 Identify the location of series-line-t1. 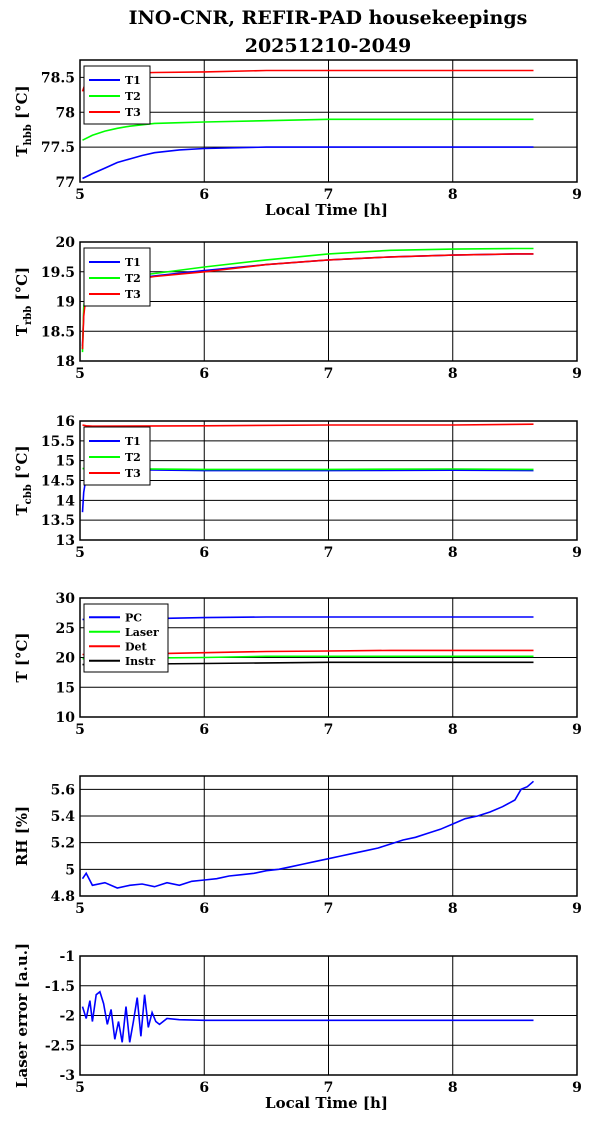
(308, 163).